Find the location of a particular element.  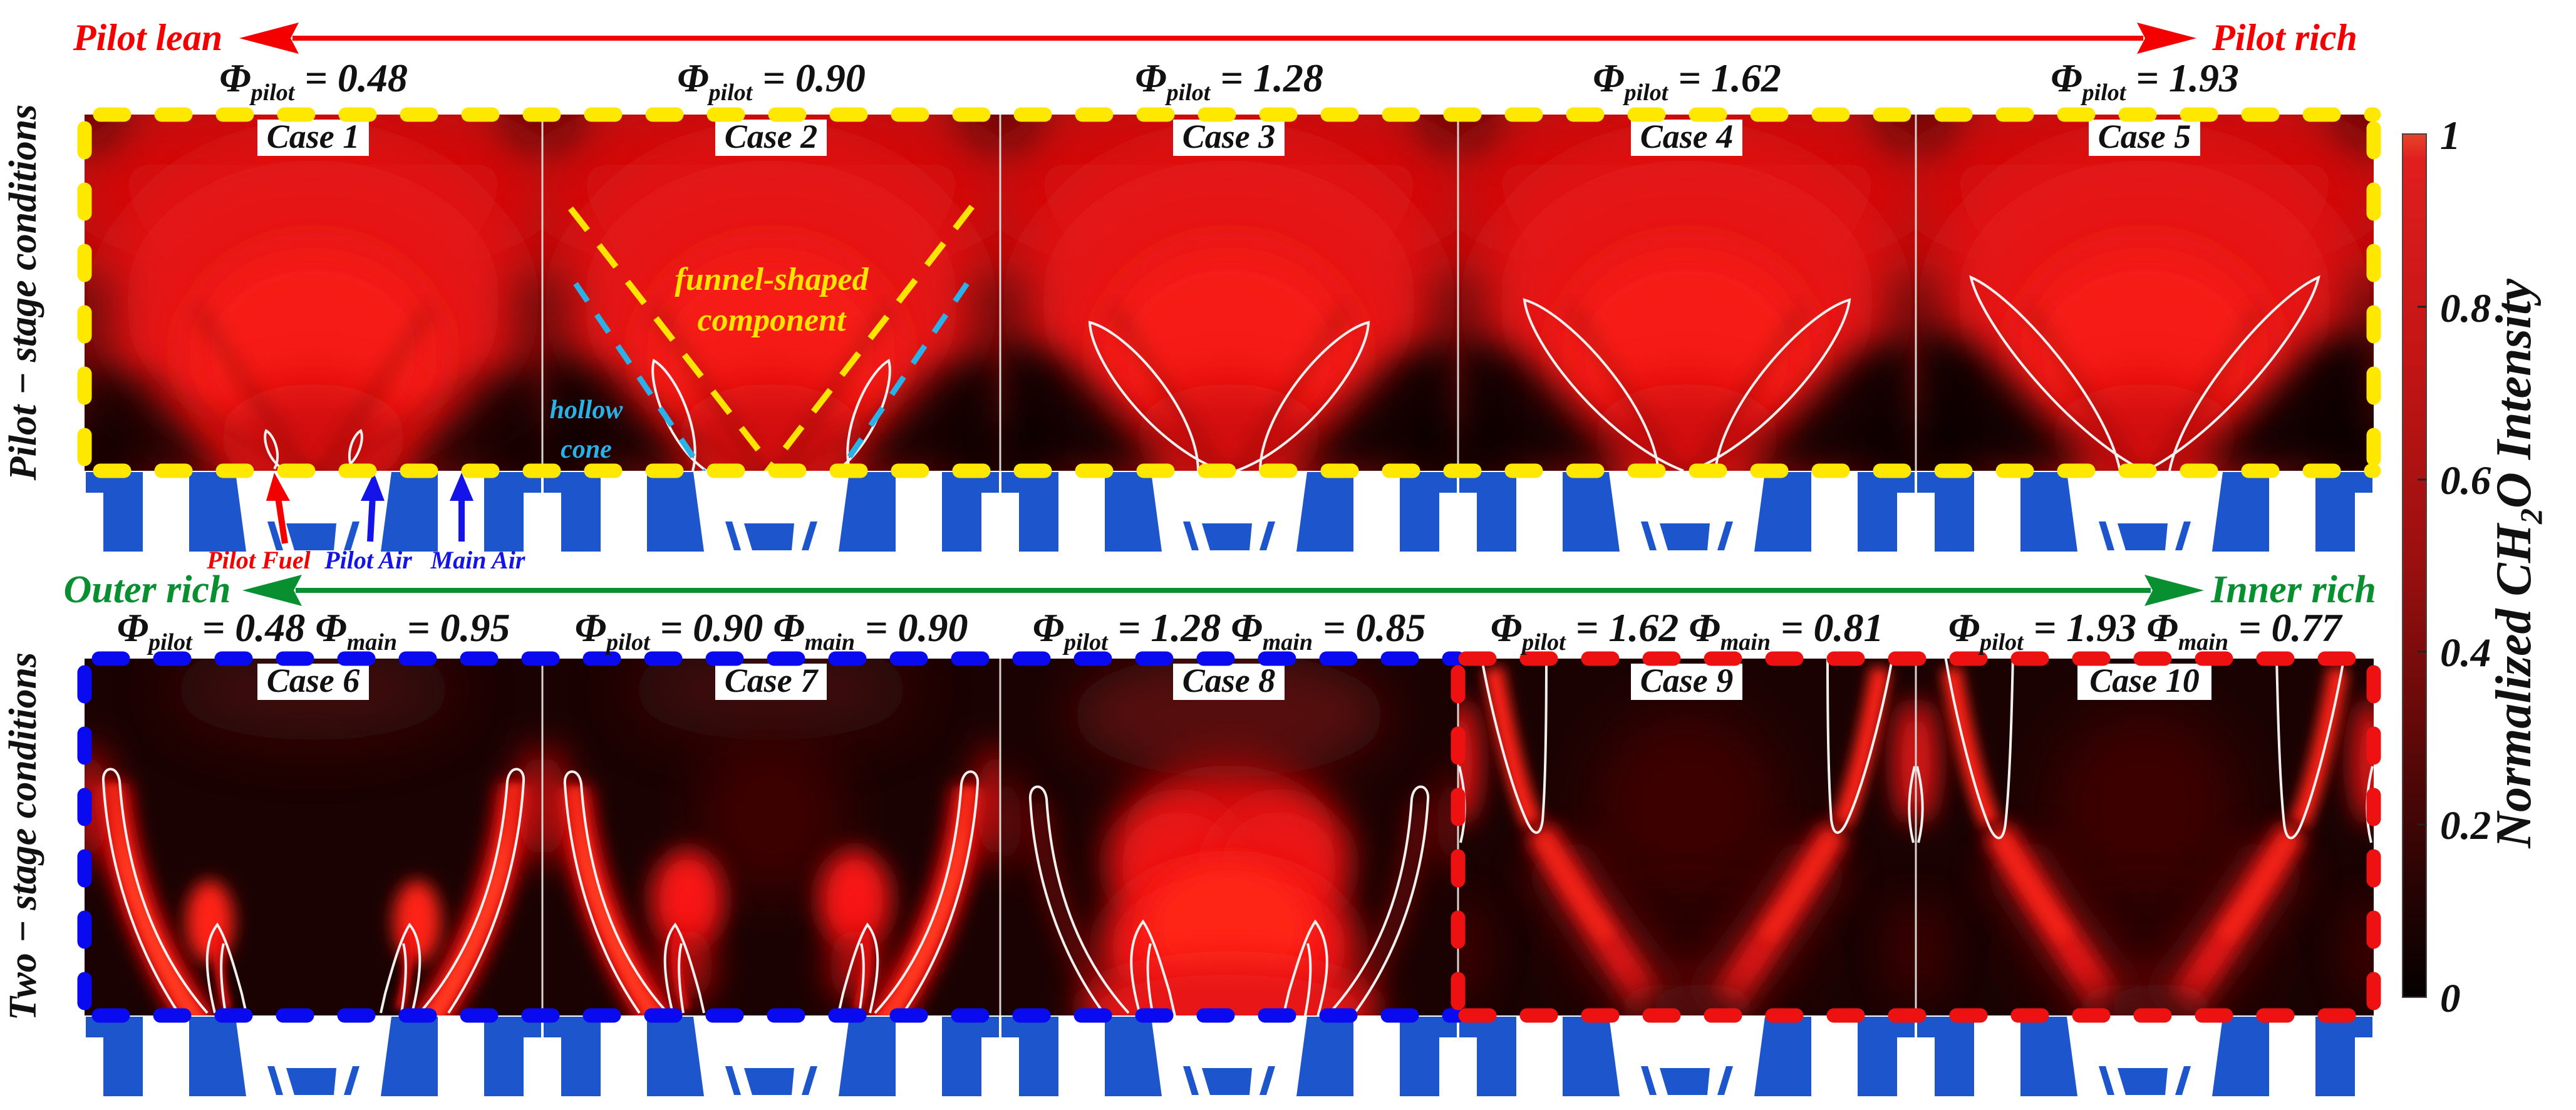

svg-text: Normalized CH2O Intensity is located at coordinates (2517, 564).